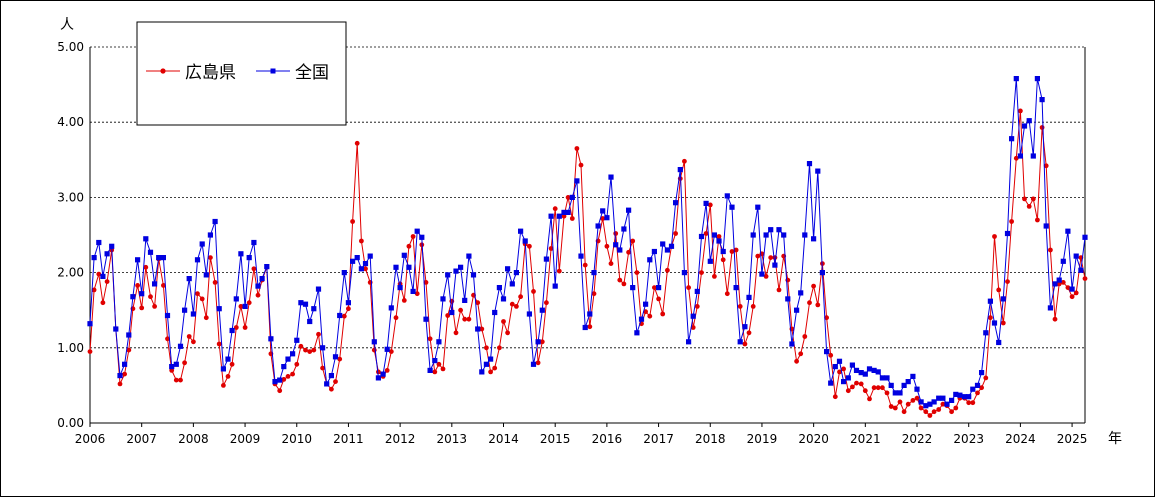 The width and height of the screenshot is (1155, 497). What do you see at coordinates (348, 439) in the screenshot?
I see `x-tick-label: 2011` at bounding box center [348, 439].